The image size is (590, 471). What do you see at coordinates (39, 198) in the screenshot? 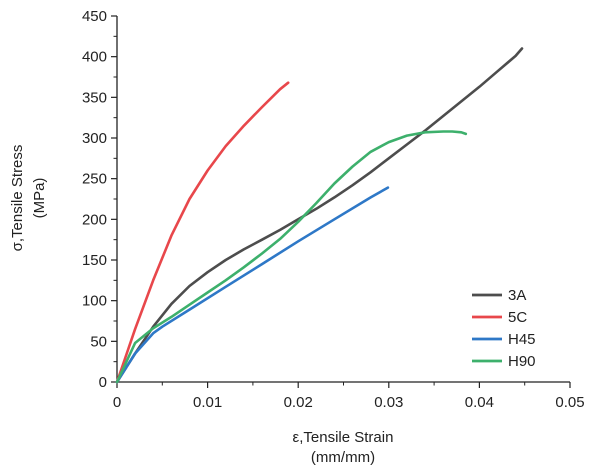
I see `y-axis-title-line2: (MPa)` at bounding box center [39, 198].